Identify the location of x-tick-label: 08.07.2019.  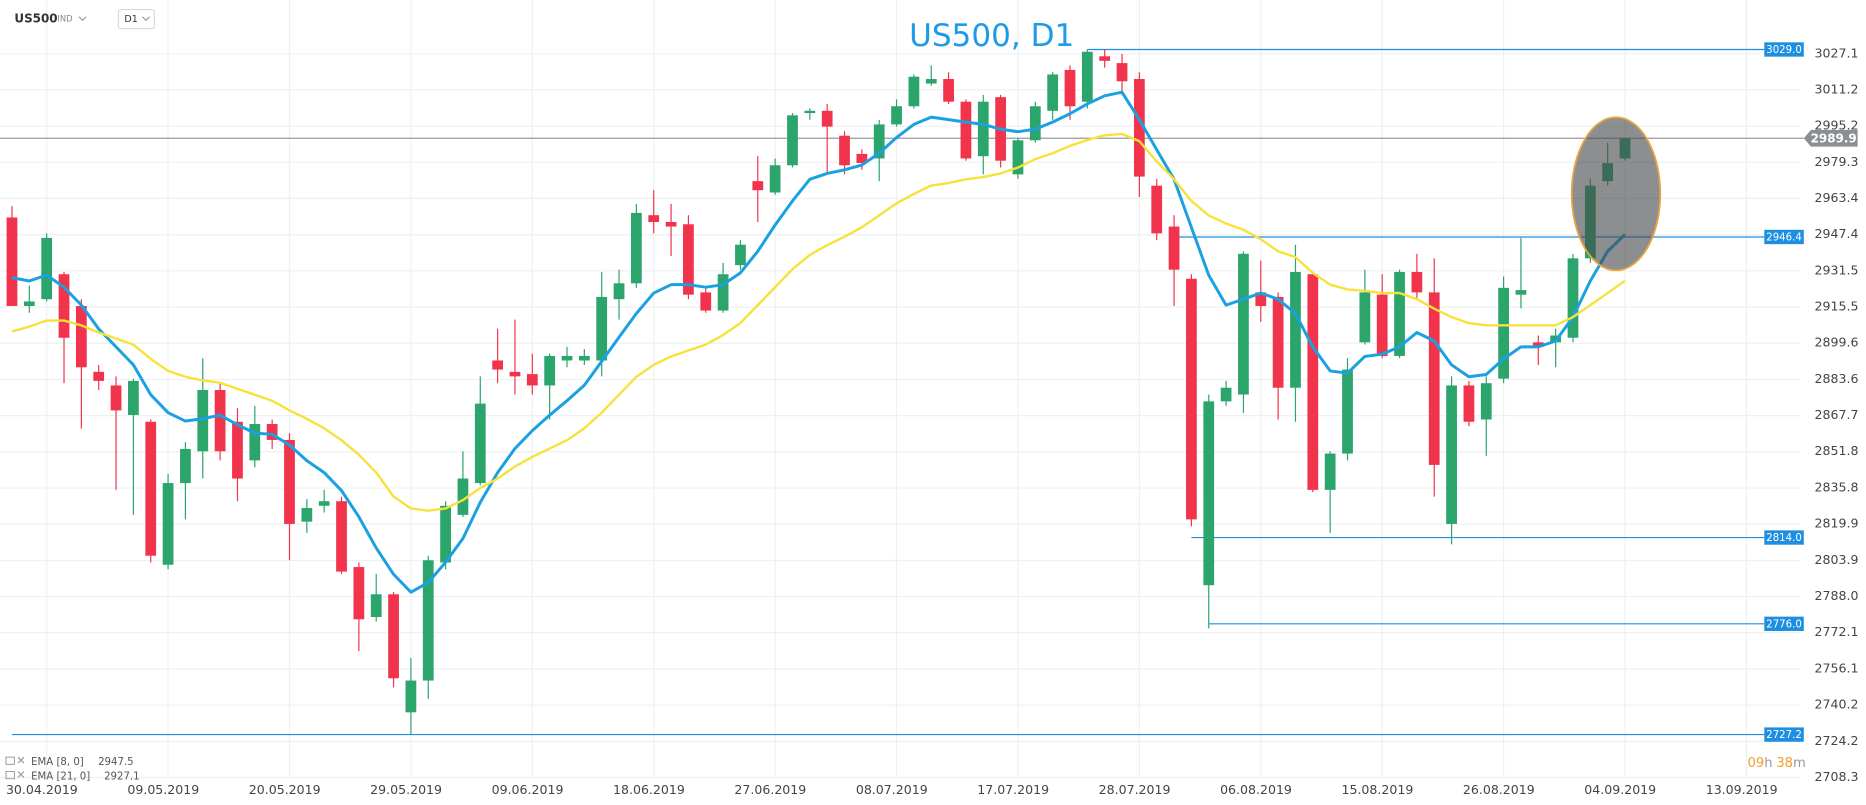
(892, 789).